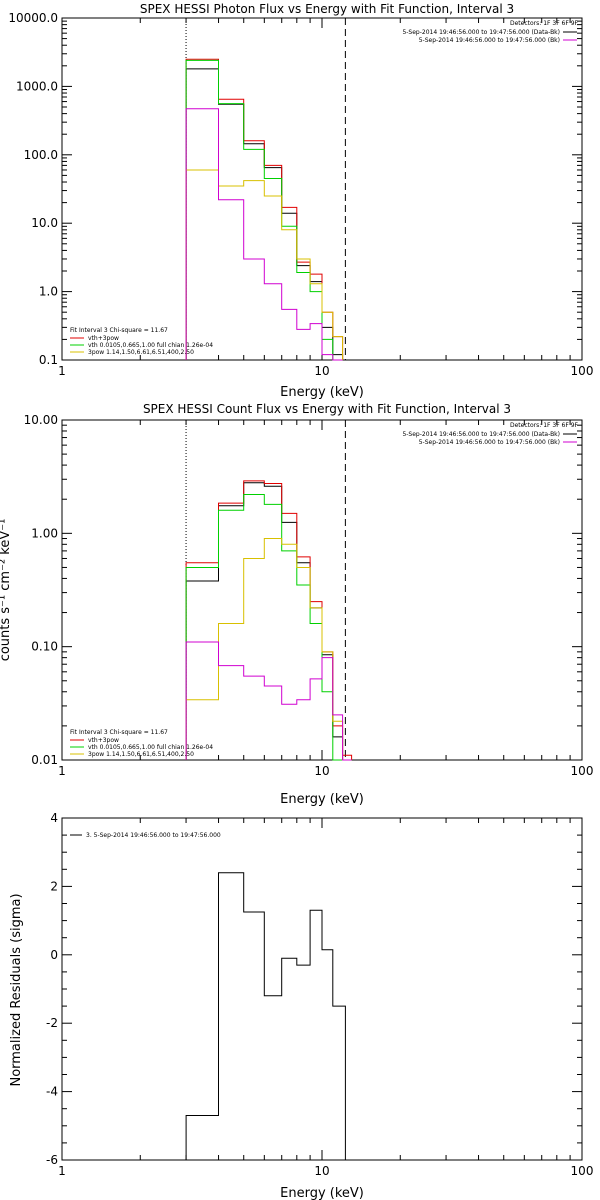  I want to click on y-tick-label: 2, so click(54, 886).